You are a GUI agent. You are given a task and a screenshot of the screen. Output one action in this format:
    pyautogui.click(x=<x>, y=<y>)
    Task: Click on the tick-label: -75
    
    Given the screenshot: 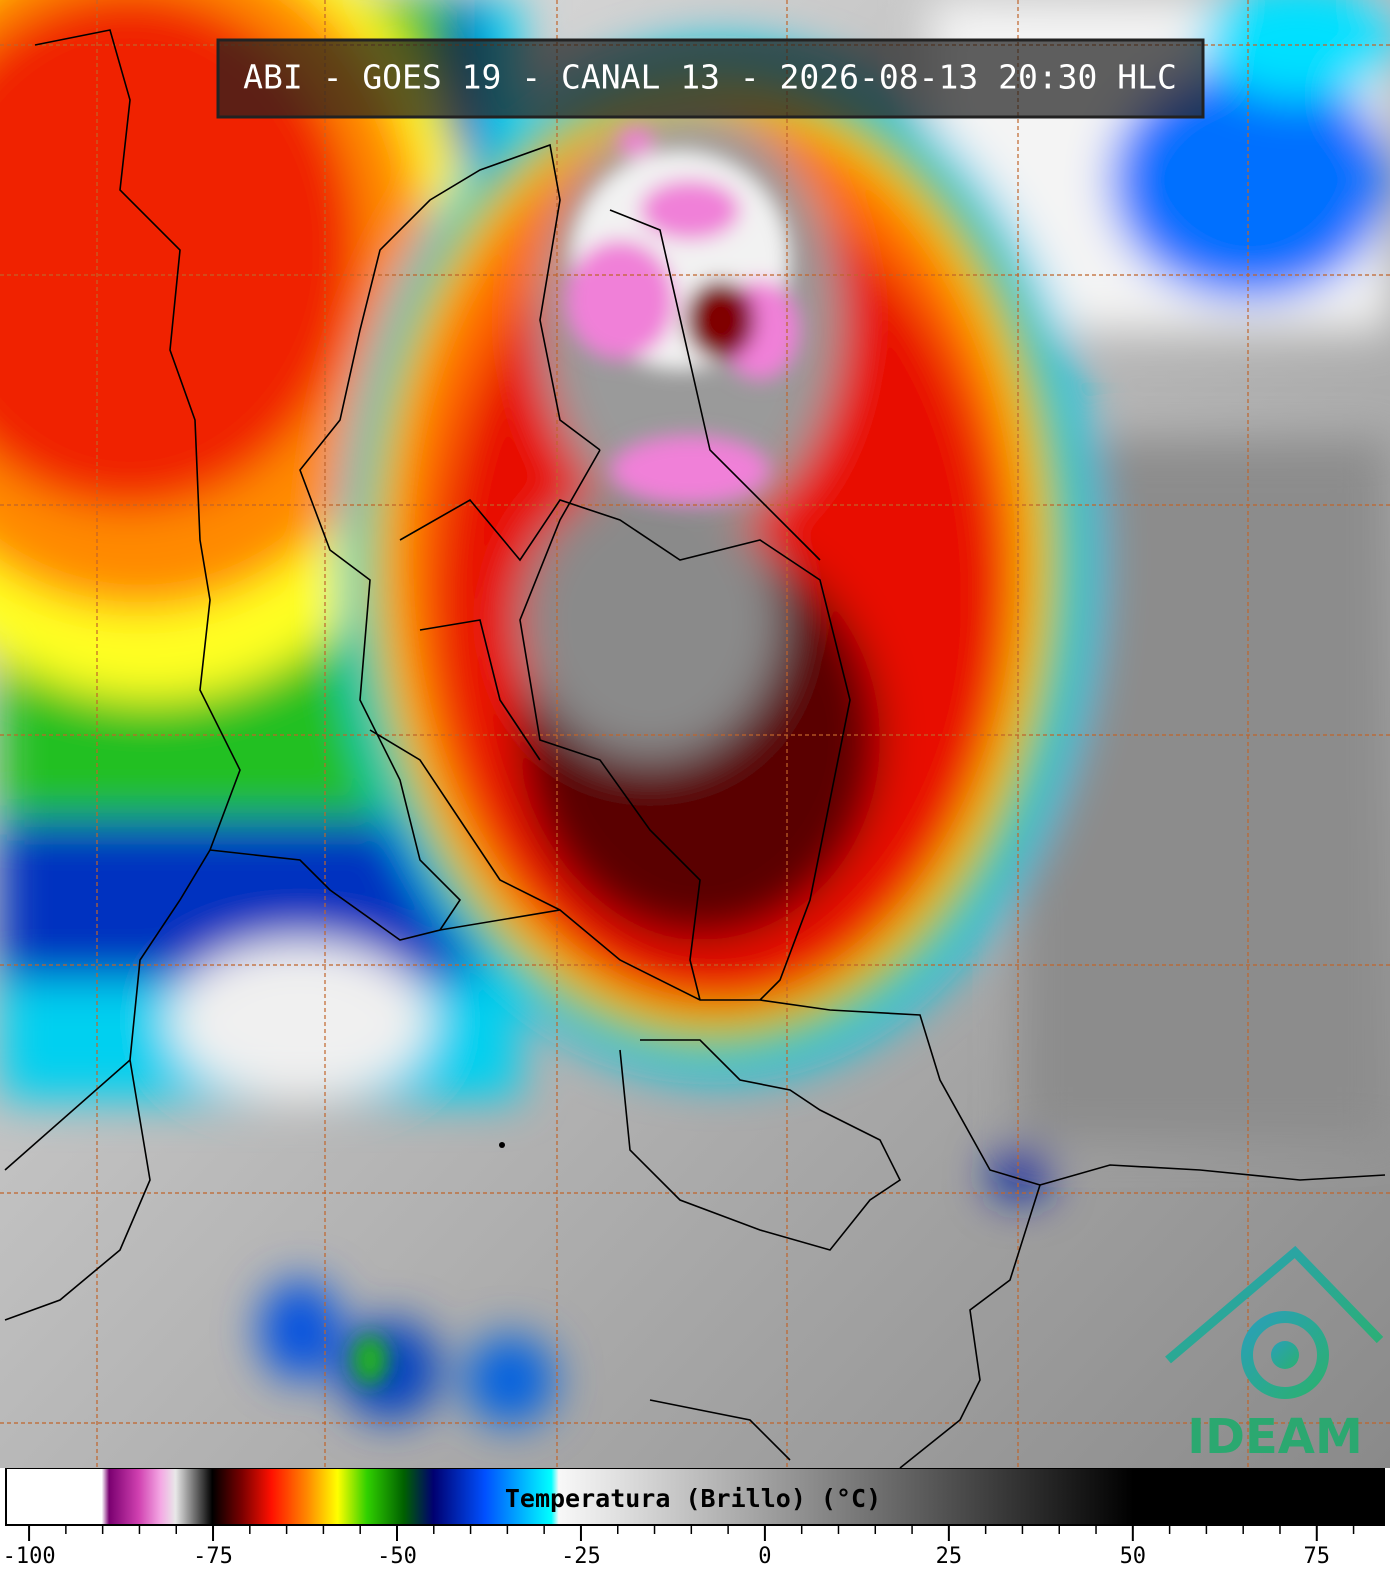 What is the action you would take?
    pyautogui.click(x=213, y=1556)
    